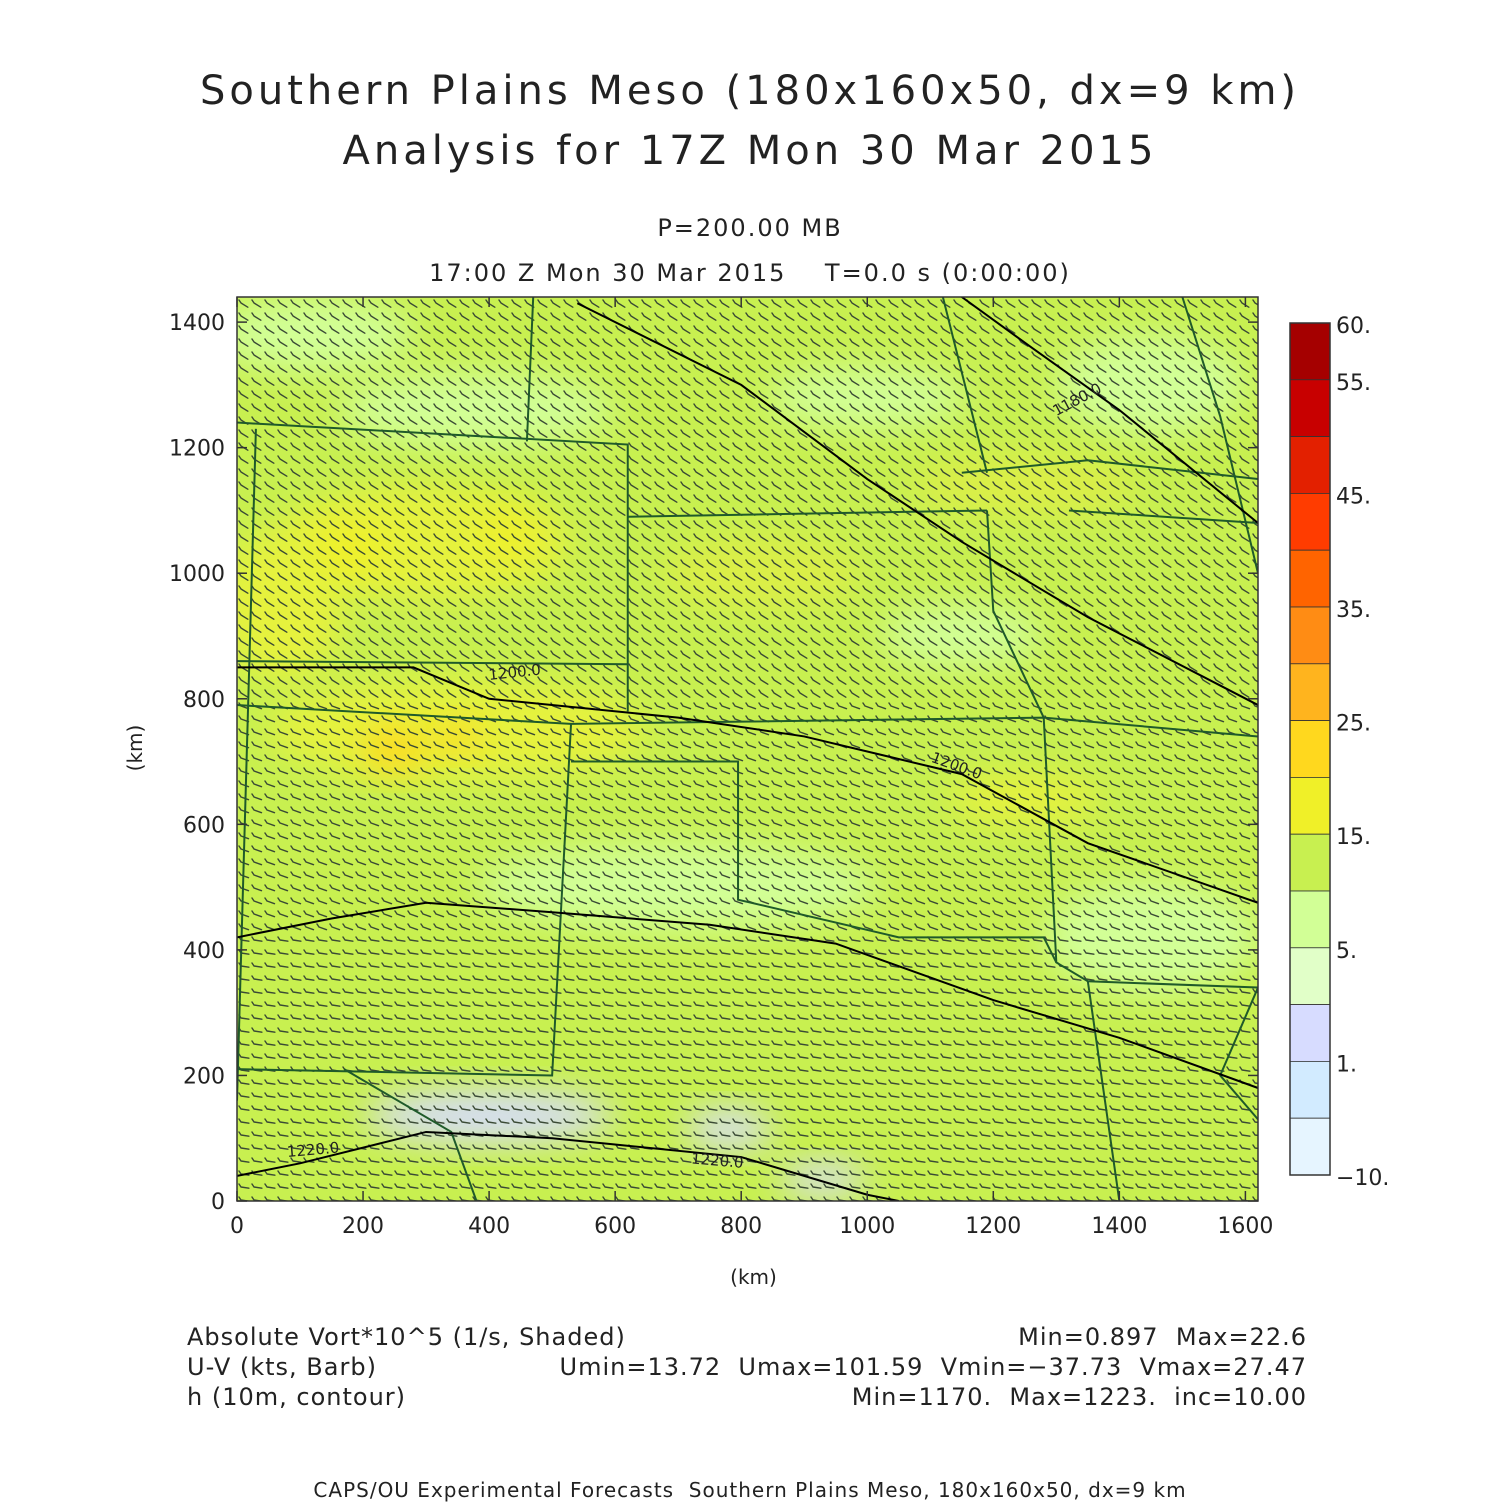  What do you see at coordinates (1353, 496) in the screenshot?
I see `colorbar-label: 45.` at bounding box center [1353, 496].